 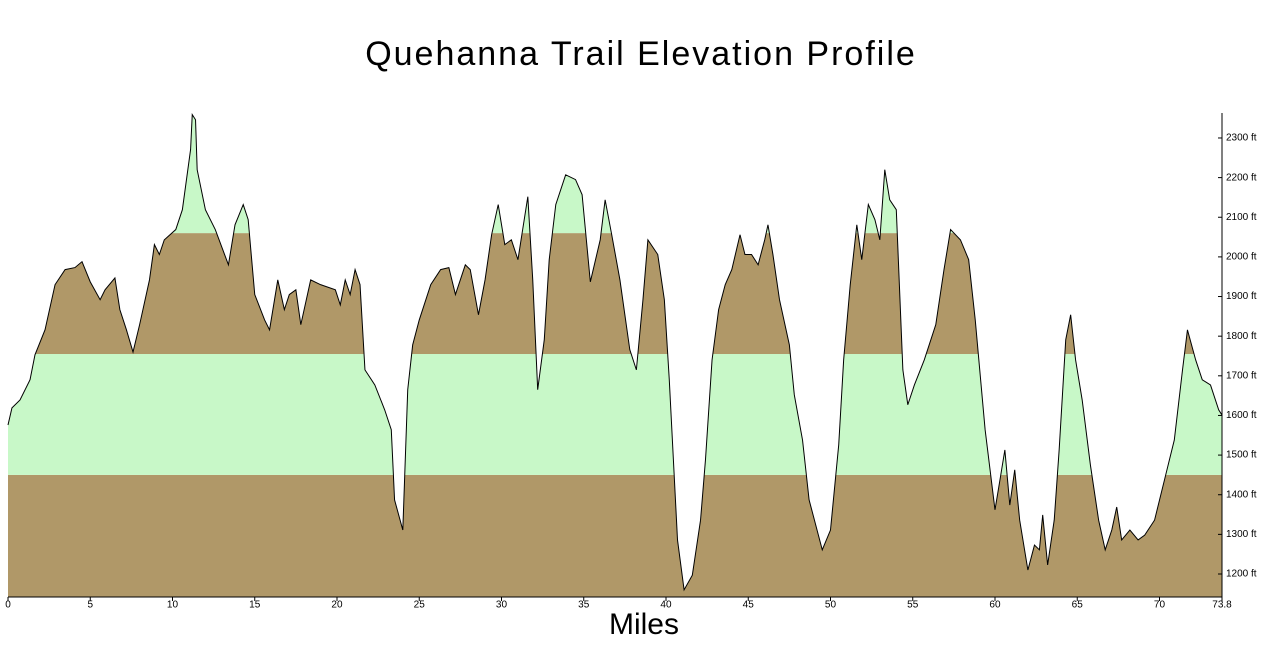 I want to click on x-tick-label: 70, so click(x=1160, y=605).